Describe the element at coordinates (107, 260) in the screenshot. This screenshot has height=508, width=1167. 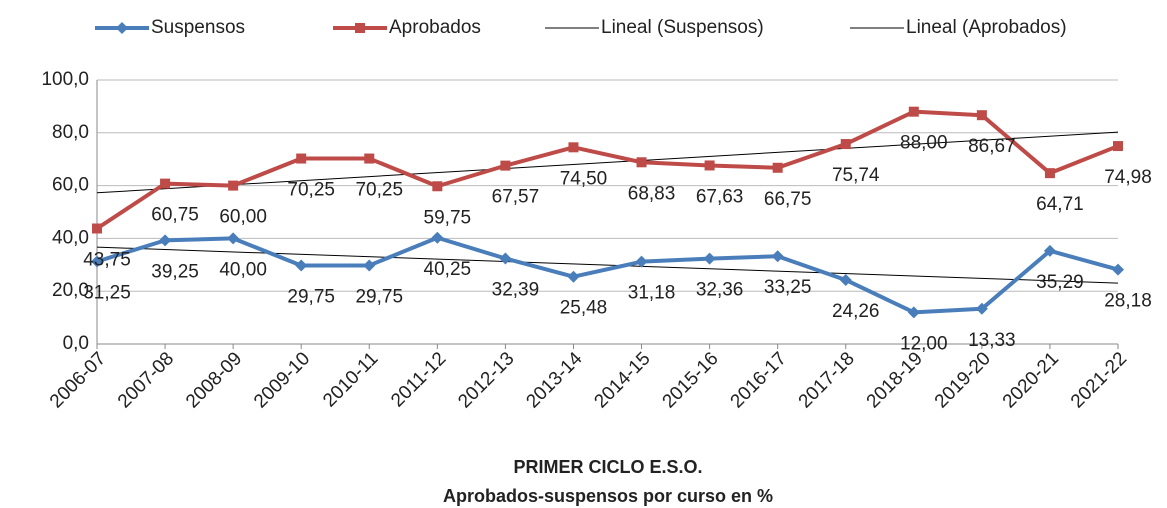
I see `data-label: 43,75` at that location.